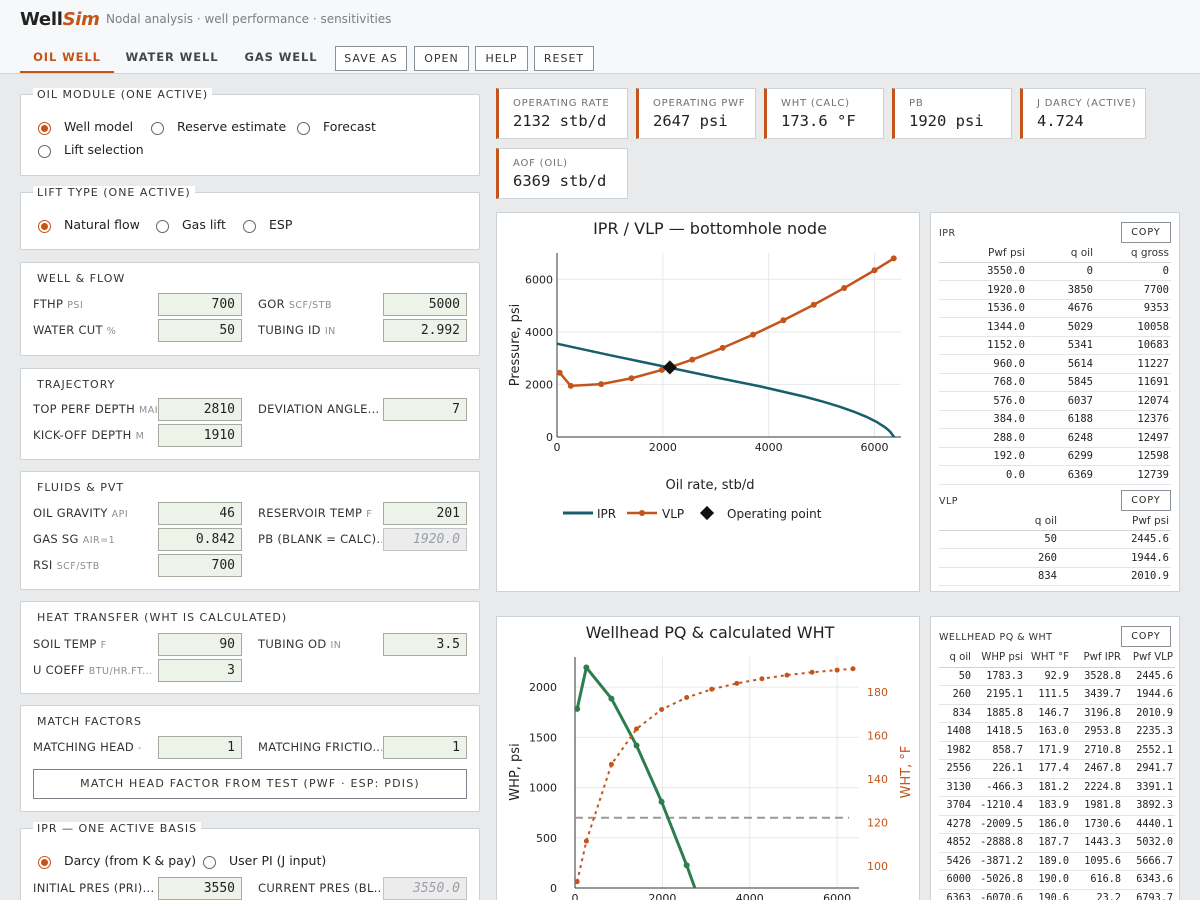 The width and height of the screenshot is (1200, 900). I want to click on matching-friction-input: 1, so click(425, 747).